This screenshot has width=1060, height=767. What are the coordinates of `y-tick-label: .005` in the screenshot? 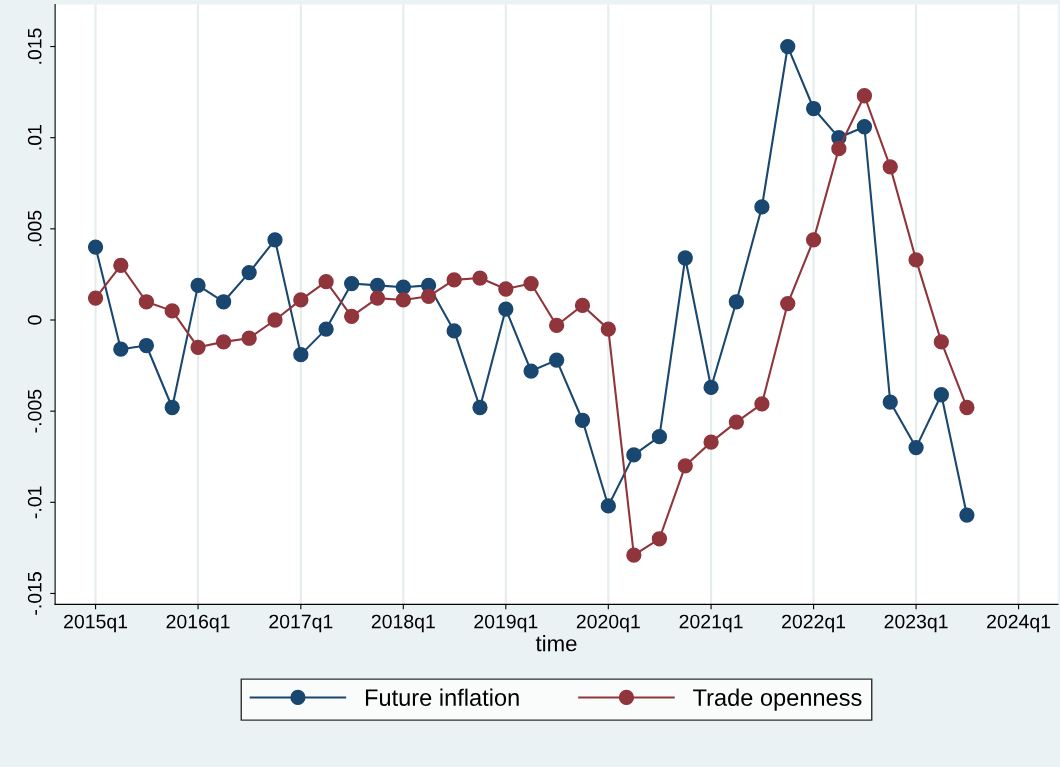 It's located at (34, 228).